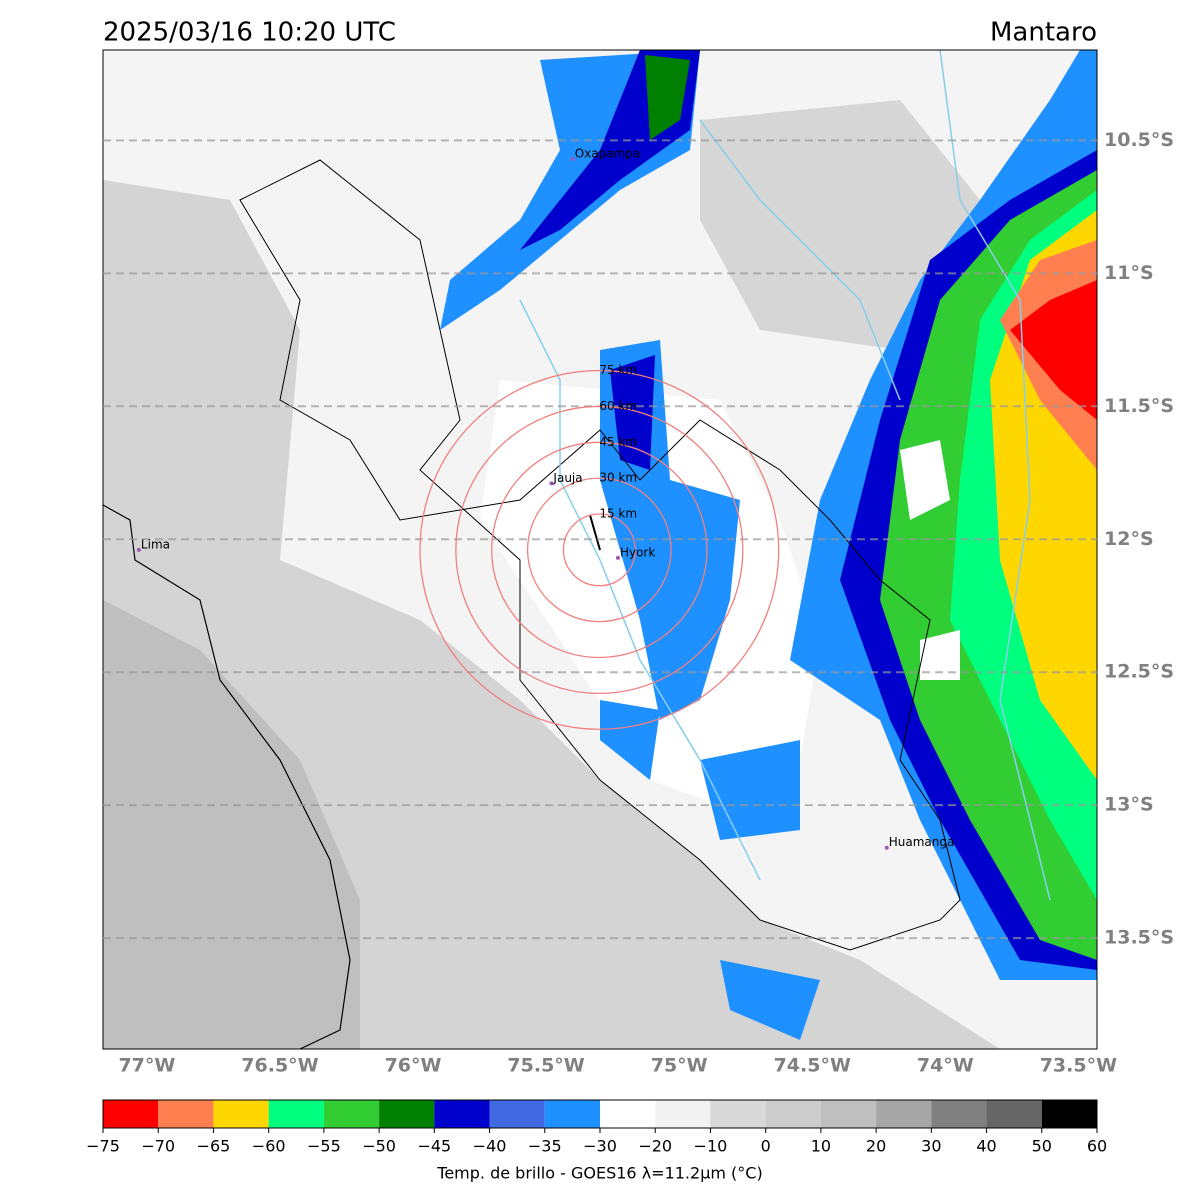 The image size is (1200, 1200). Describe the element at coordinates (103, 1146) in the screenshot. I see `colorbar-tick-label: −75` at that location.